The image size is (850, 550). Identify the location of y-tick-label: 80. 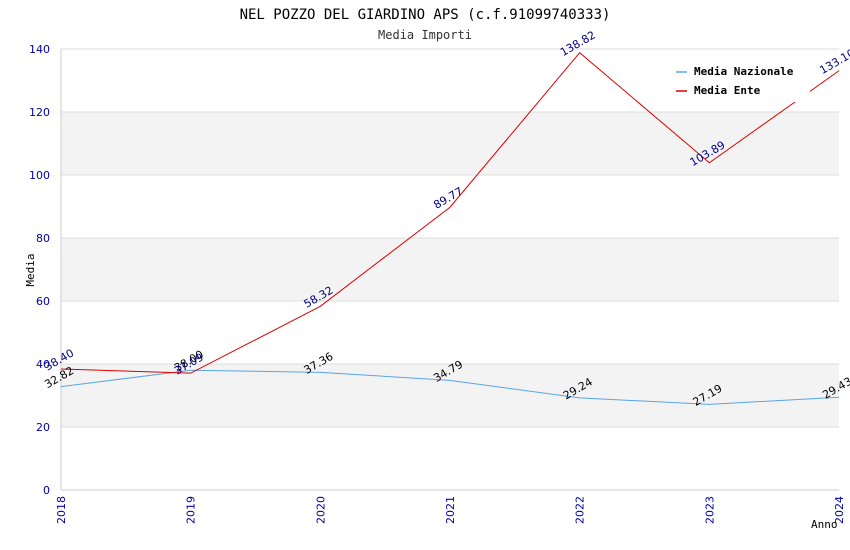
(43, 238).